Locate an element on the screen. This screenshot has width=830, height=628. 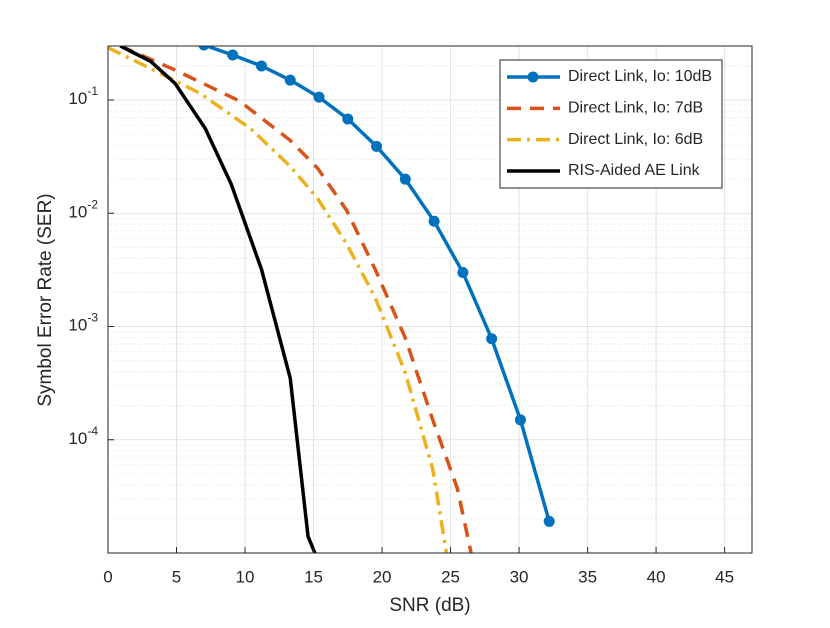
x-tick-label: 15 is located at coordinates (313, 576).